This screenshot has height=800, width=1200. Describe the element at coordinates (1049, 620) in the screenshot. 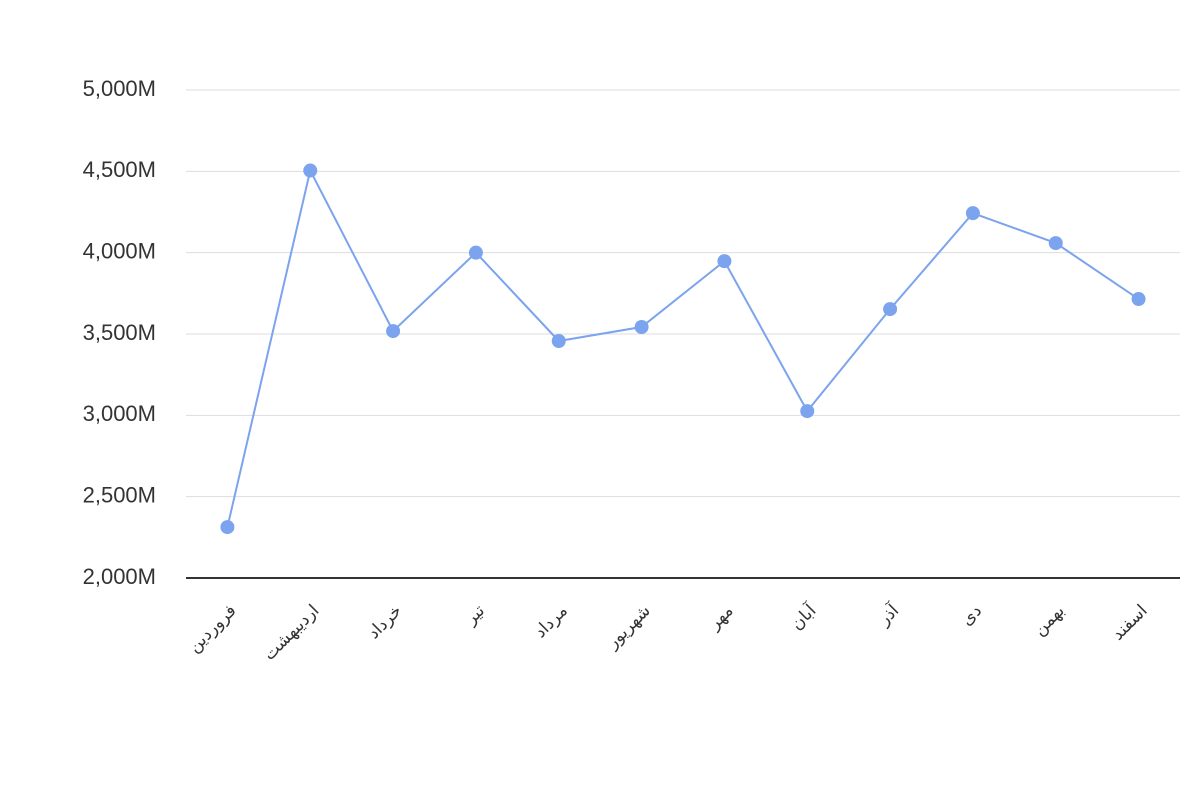

I see `x-tick-label: بهمن` at that location.